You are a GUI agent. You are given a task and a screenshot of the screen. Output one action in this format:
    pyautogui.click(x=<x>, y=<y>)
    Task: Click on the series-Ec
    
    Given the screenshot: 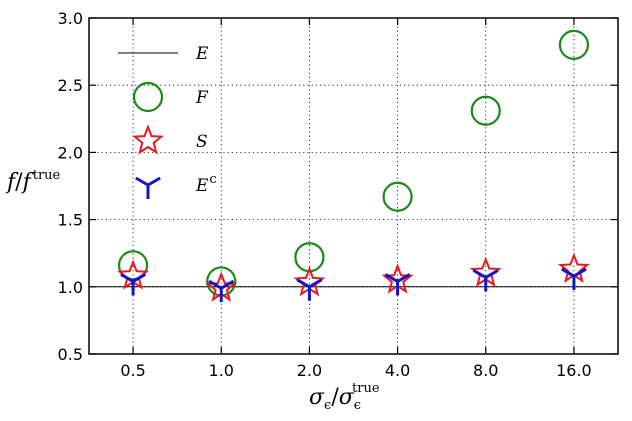 What is the action you would take?
    pyautogui.click(x=353, y=285)
    